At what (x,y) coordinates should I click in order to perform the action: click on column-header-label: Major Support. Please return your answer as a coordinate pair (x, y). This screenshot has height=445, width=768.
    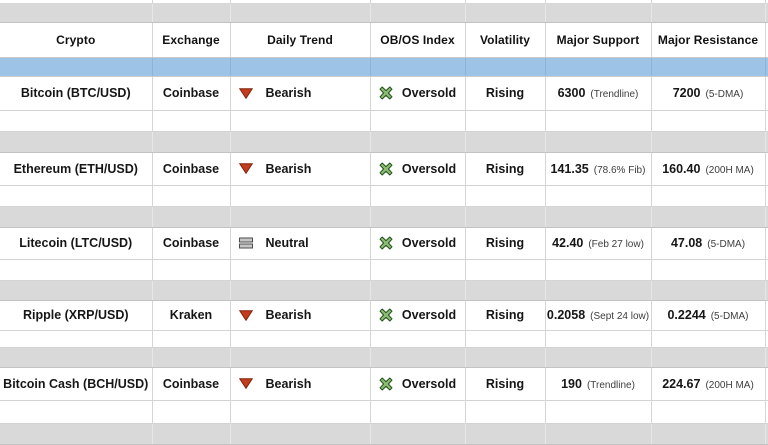
    Looking at the image, I should click on (598, 39).